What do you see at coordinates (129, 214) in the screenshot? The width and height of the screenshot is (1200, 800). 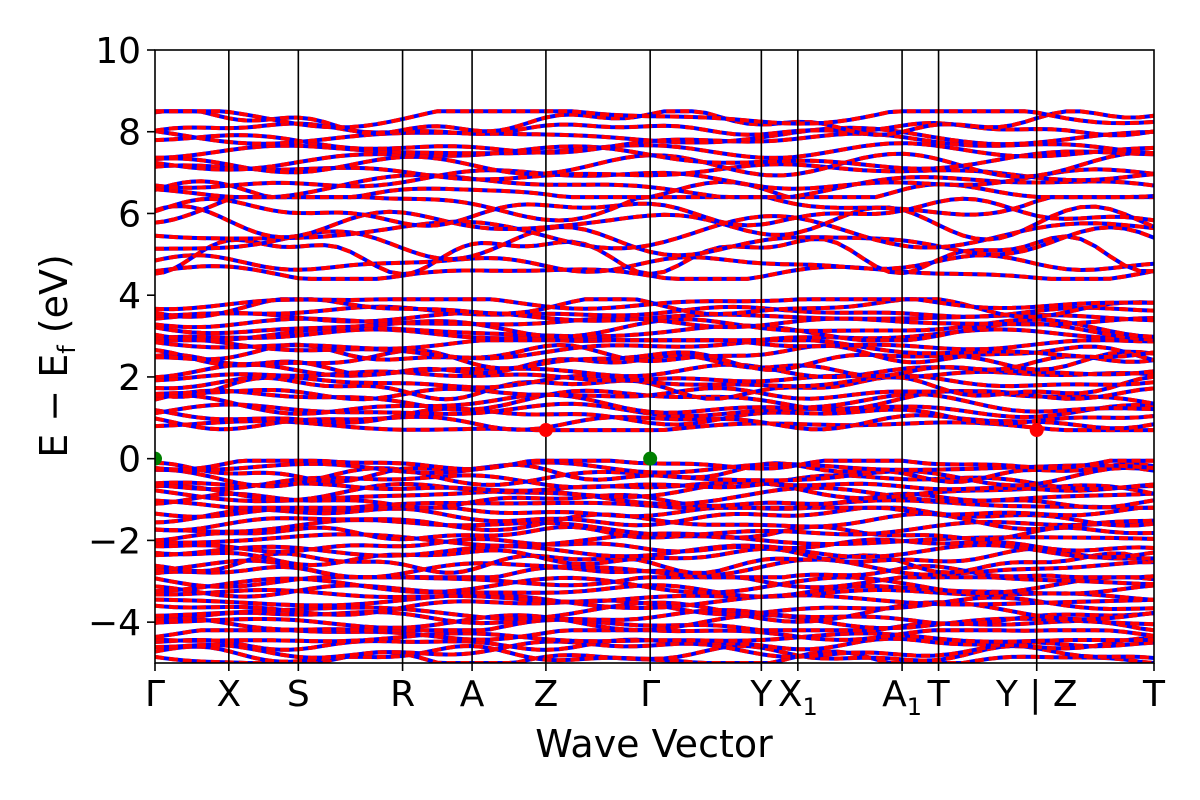 I see `y-tick-label: 6` at bounding box center [129, 214].